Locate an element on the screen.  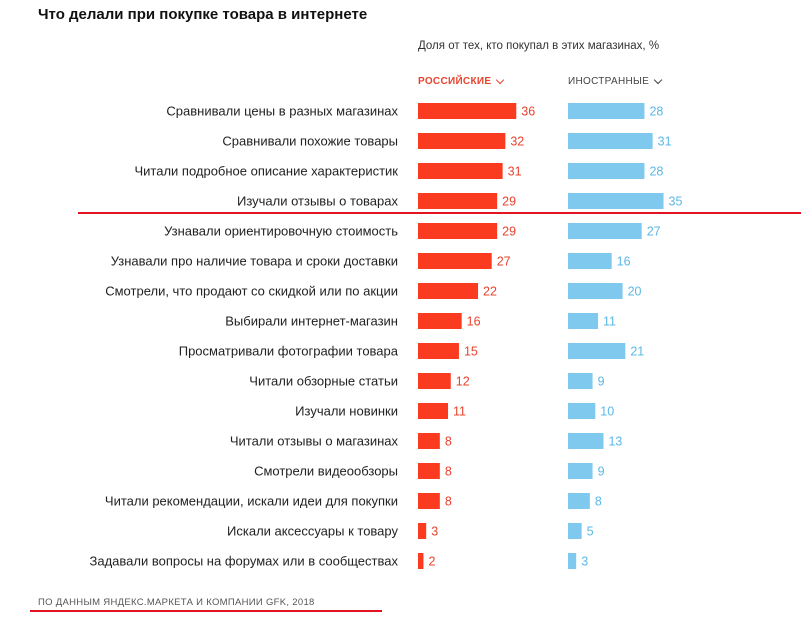
category-label: Читали обзорные статьи is located at coordinates (323, 381).